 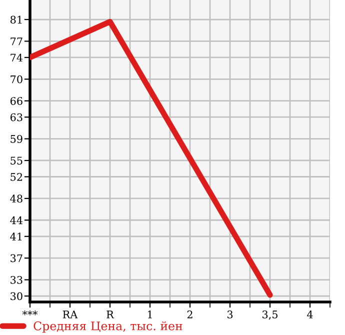 I want to click on x-tick-label: 4, so click(x=310, y=314).